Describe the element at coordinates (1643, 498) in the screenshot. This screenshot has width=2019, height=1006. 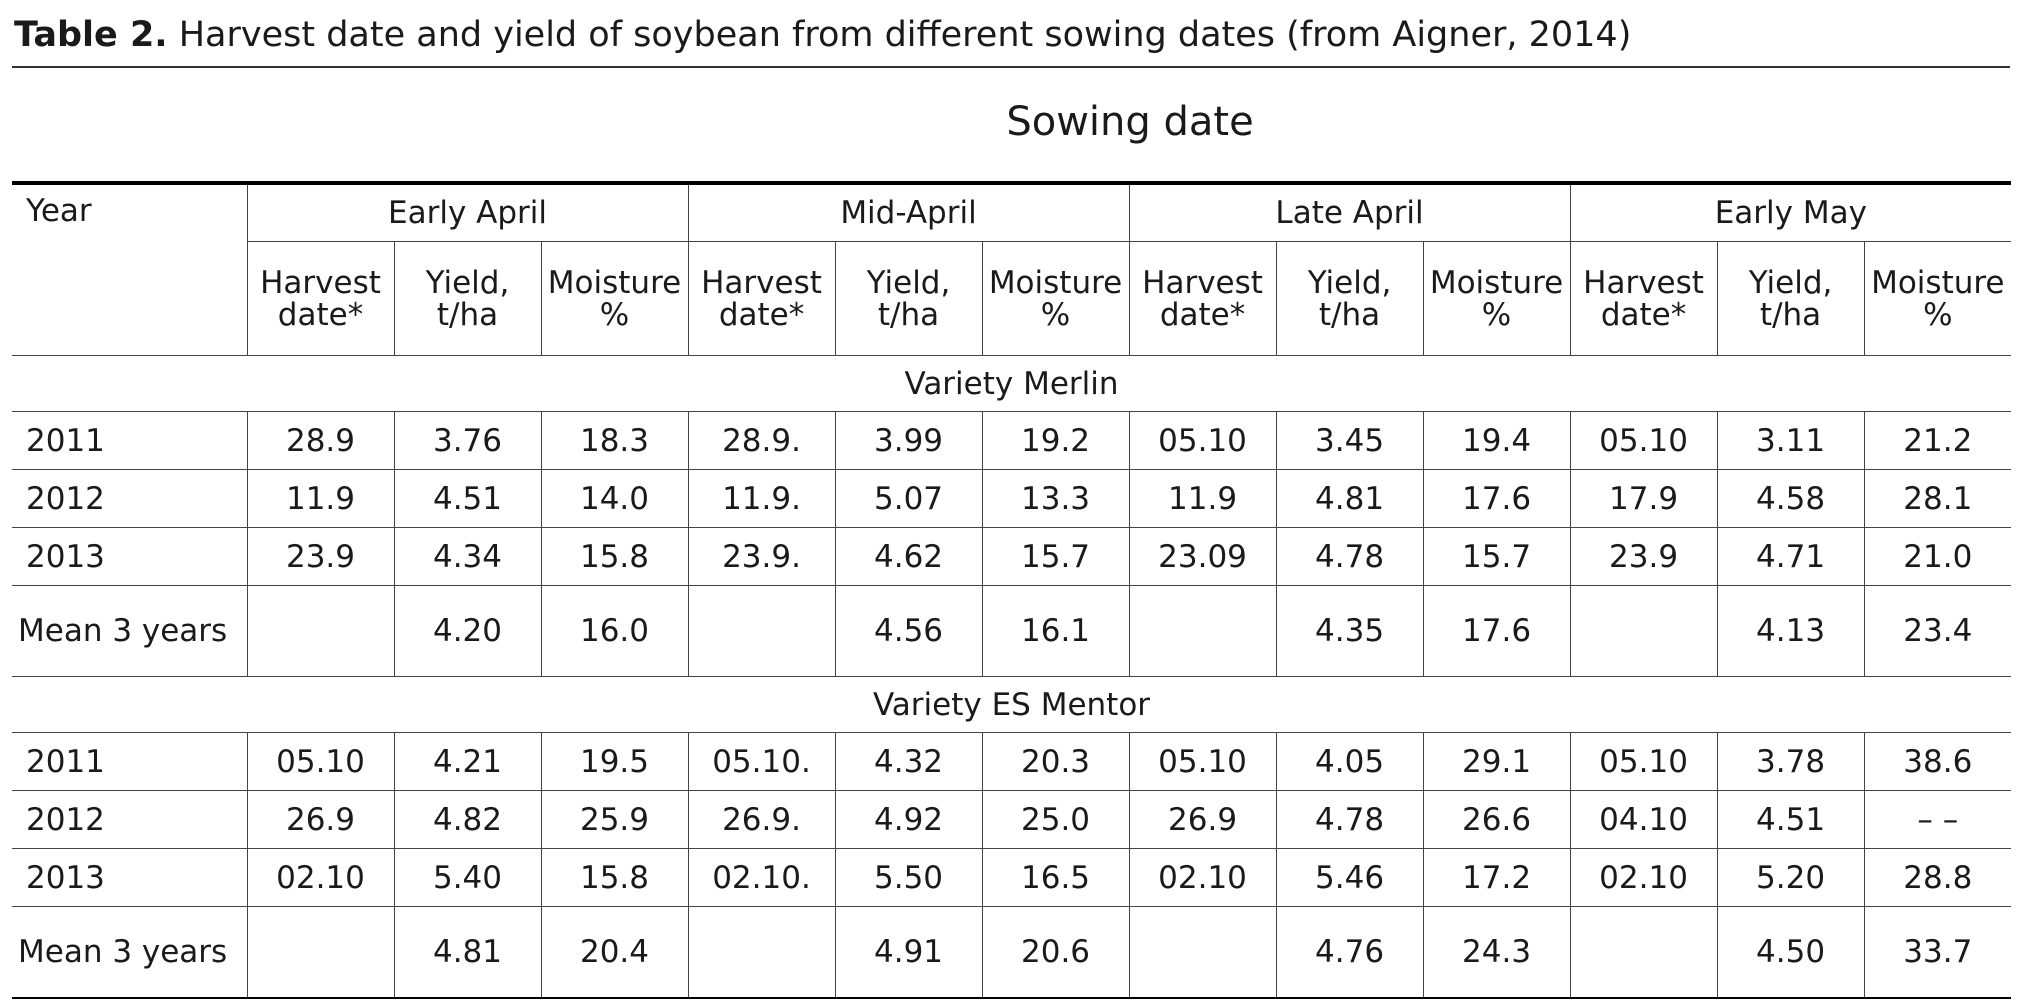
I see `value-cell: 17.9` at that location.